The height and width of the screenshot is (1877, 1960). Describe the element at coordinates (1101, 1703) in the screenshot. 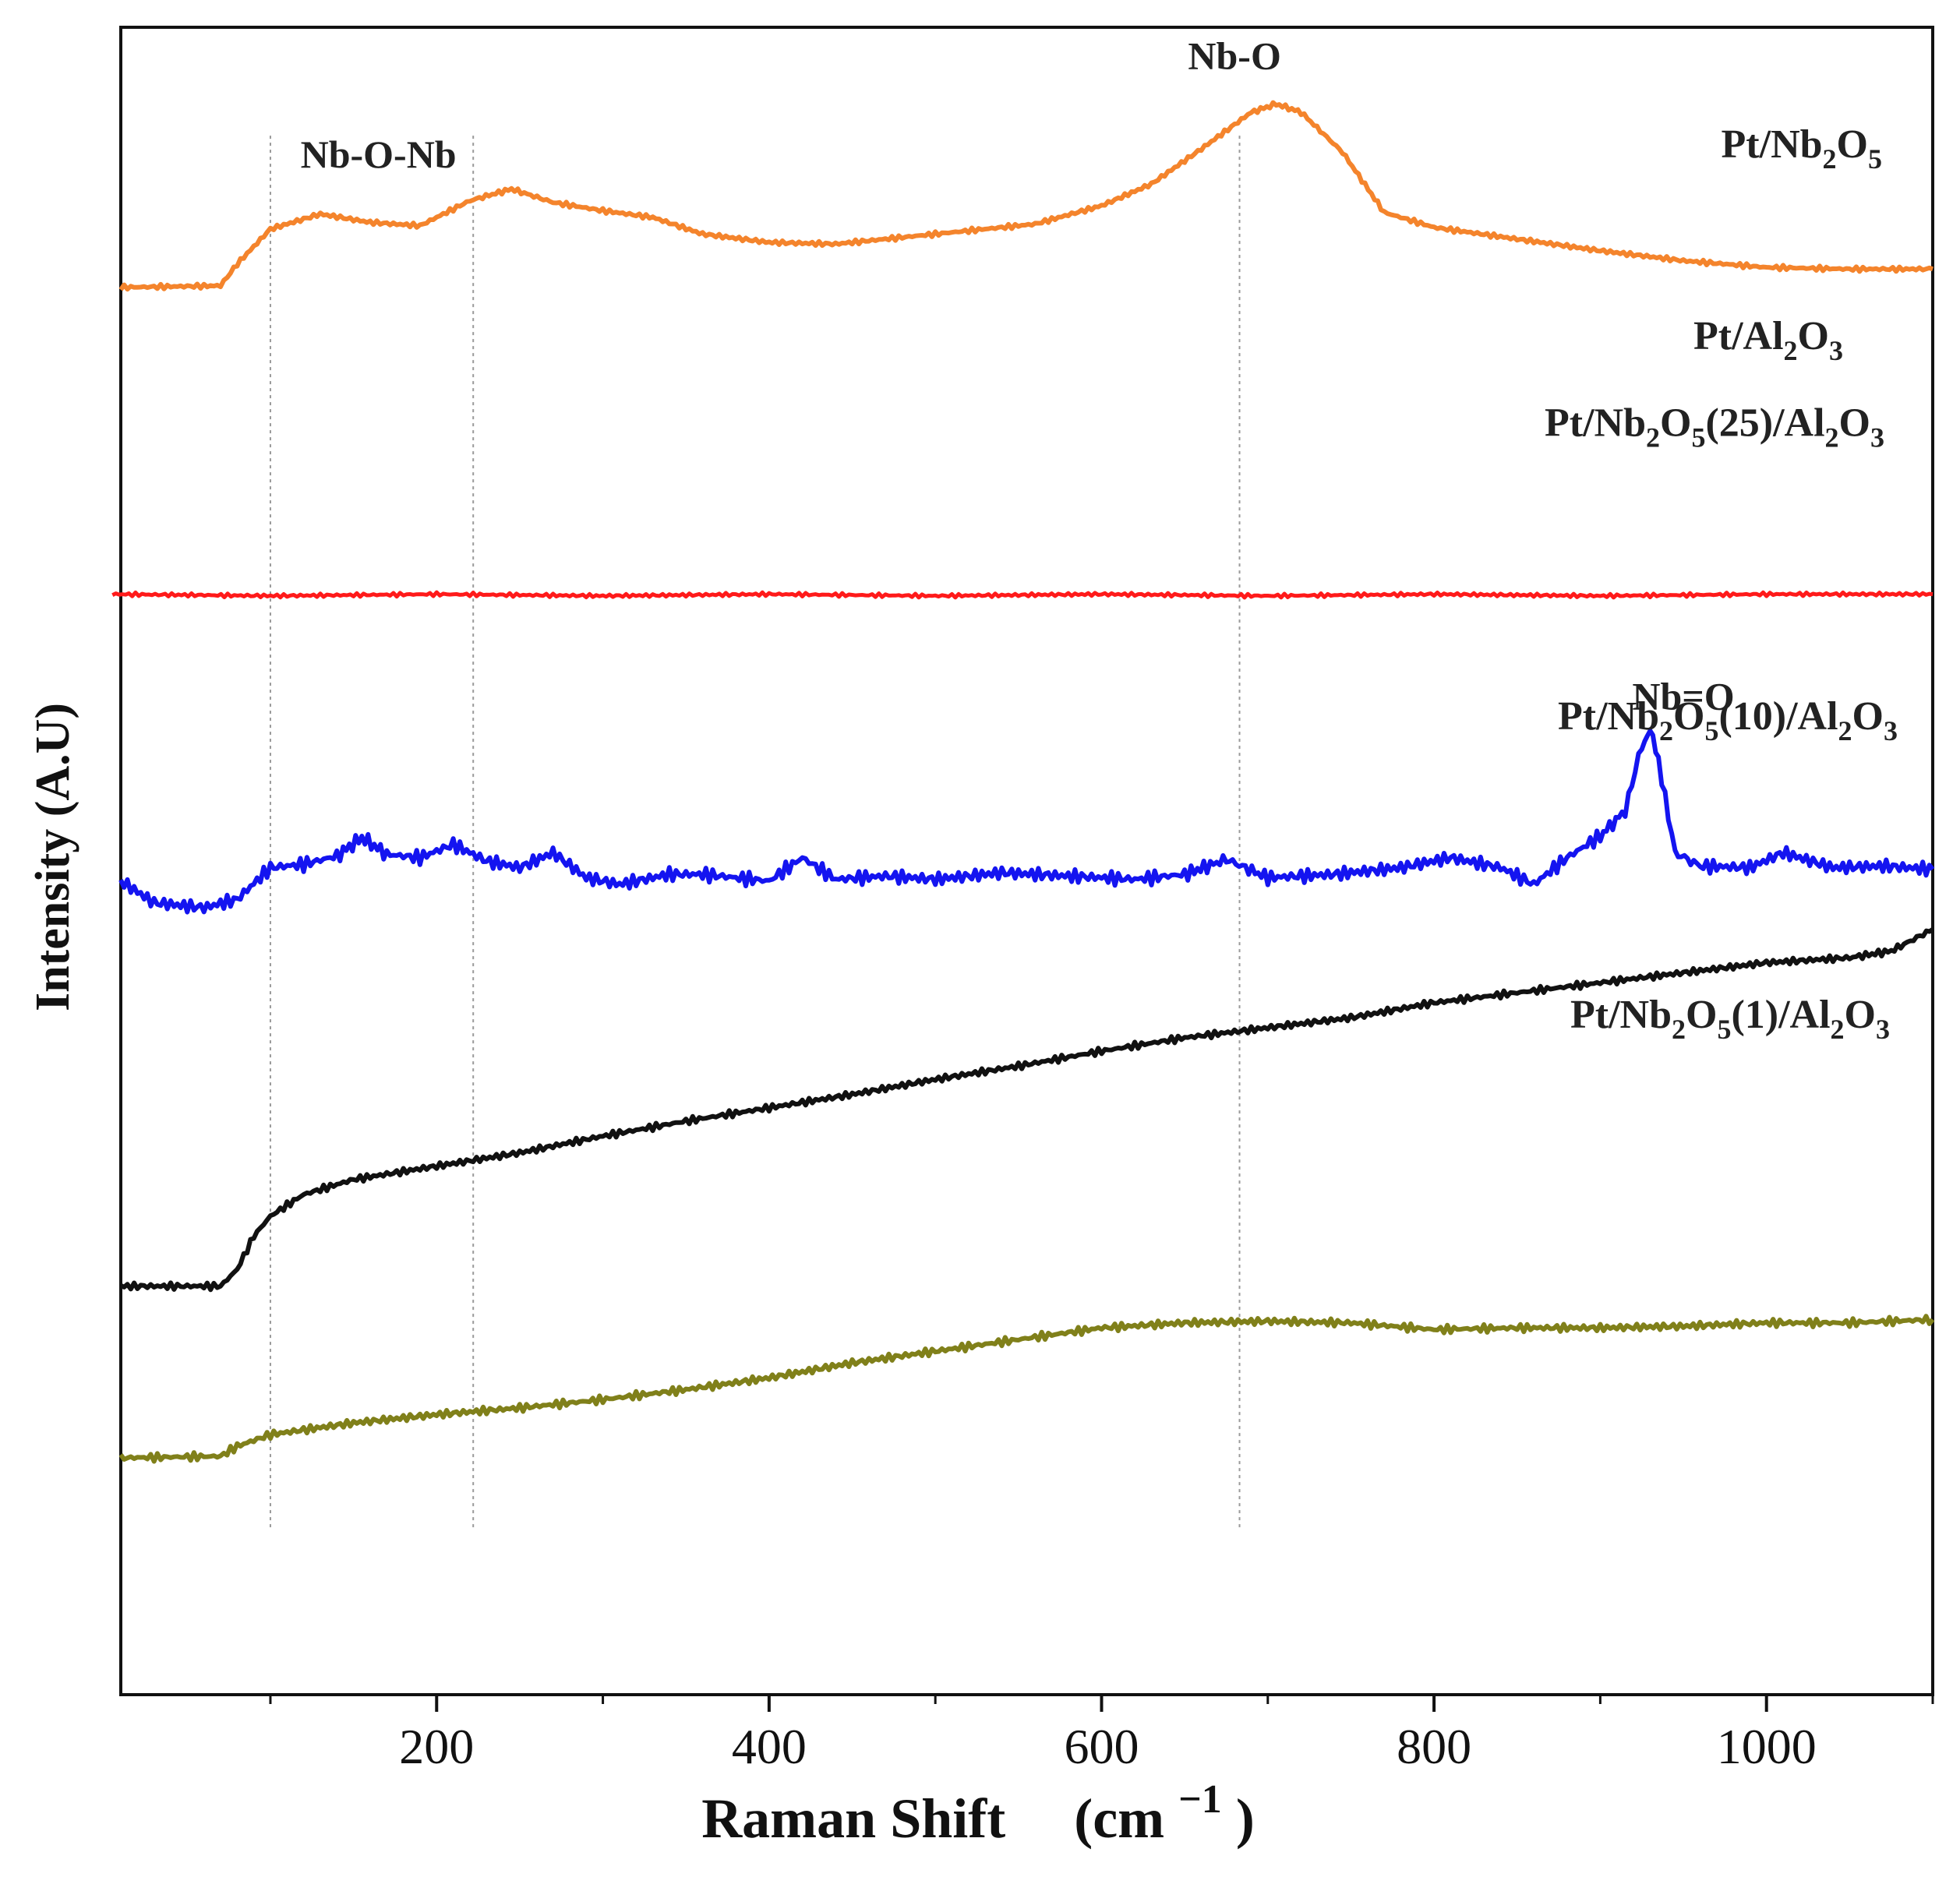

I see `x-axis-ticks` at that location.